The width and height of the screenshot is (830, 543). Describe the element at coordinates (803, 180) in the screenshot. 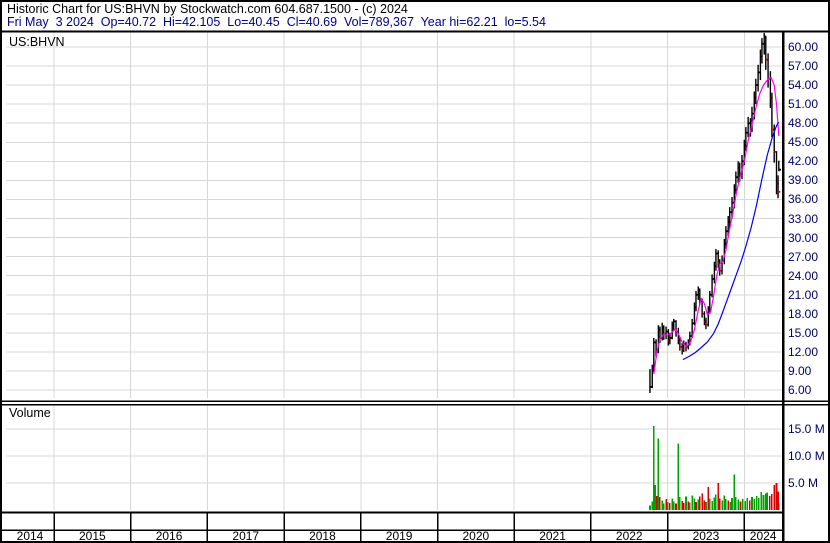

I see `price-axis-label: 39.00` at that location.